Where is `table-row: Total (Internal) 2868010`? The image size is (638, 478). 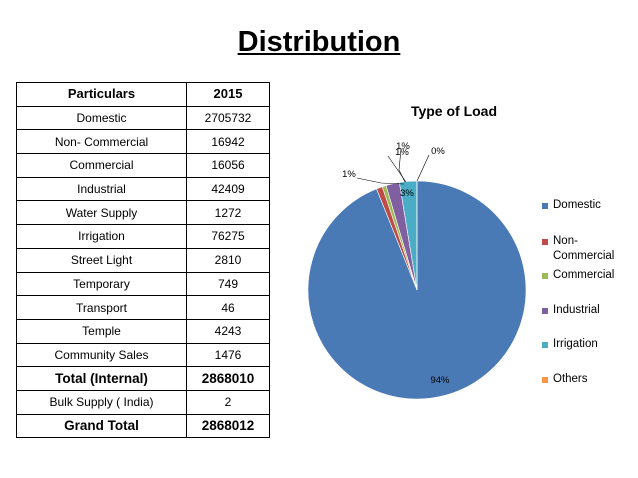
table-row: Total (Internal) 2868010 is located at coordinates (143, 378).